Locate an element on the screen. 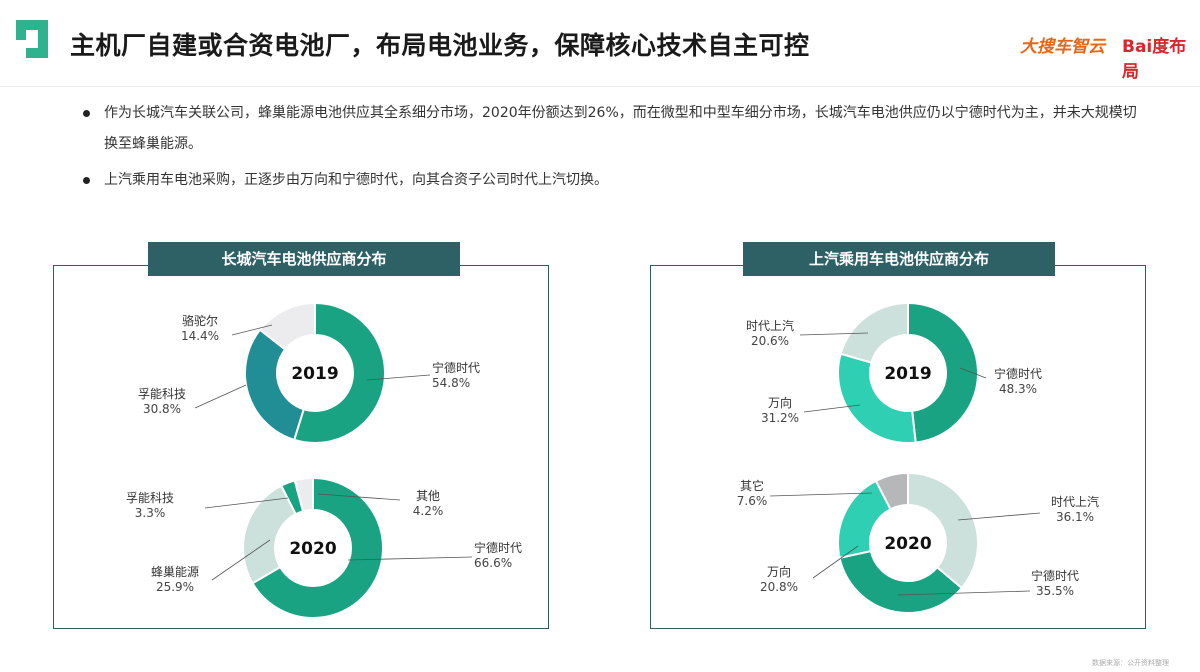 The width and height of the screenshot is (1200, 672). page-title: 主机厂自建或合资电池厂，布局电池业务，保障核心技术自主可控 is located at coordinates (440, 45).